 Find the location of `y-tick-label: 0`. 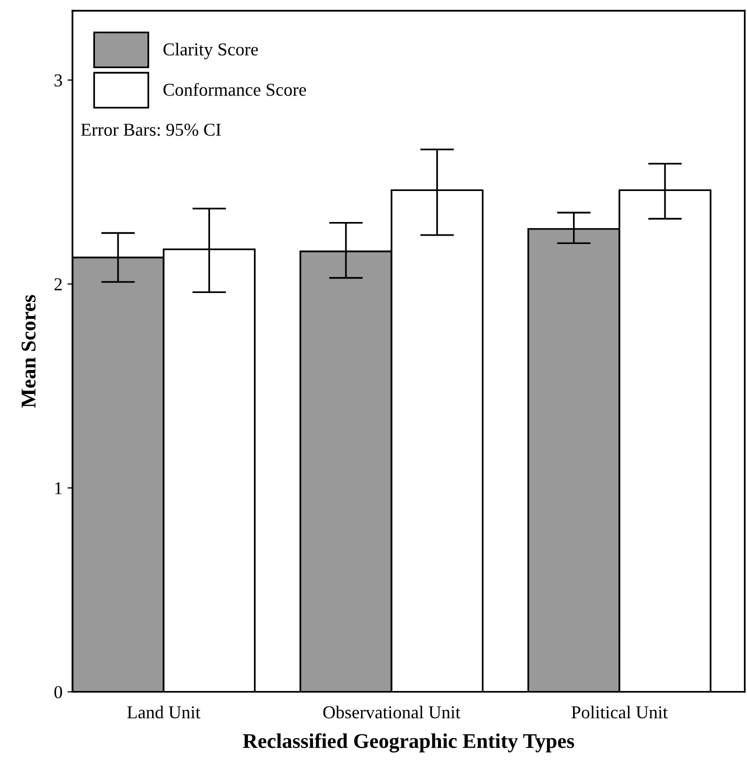

y-tick-label: 0 is located at coordinates (58, 692).